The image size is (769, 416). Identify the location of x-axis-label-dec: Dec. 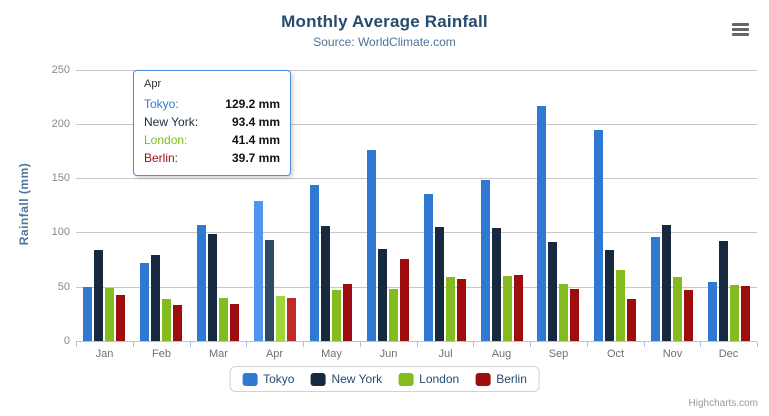
(728, 354).